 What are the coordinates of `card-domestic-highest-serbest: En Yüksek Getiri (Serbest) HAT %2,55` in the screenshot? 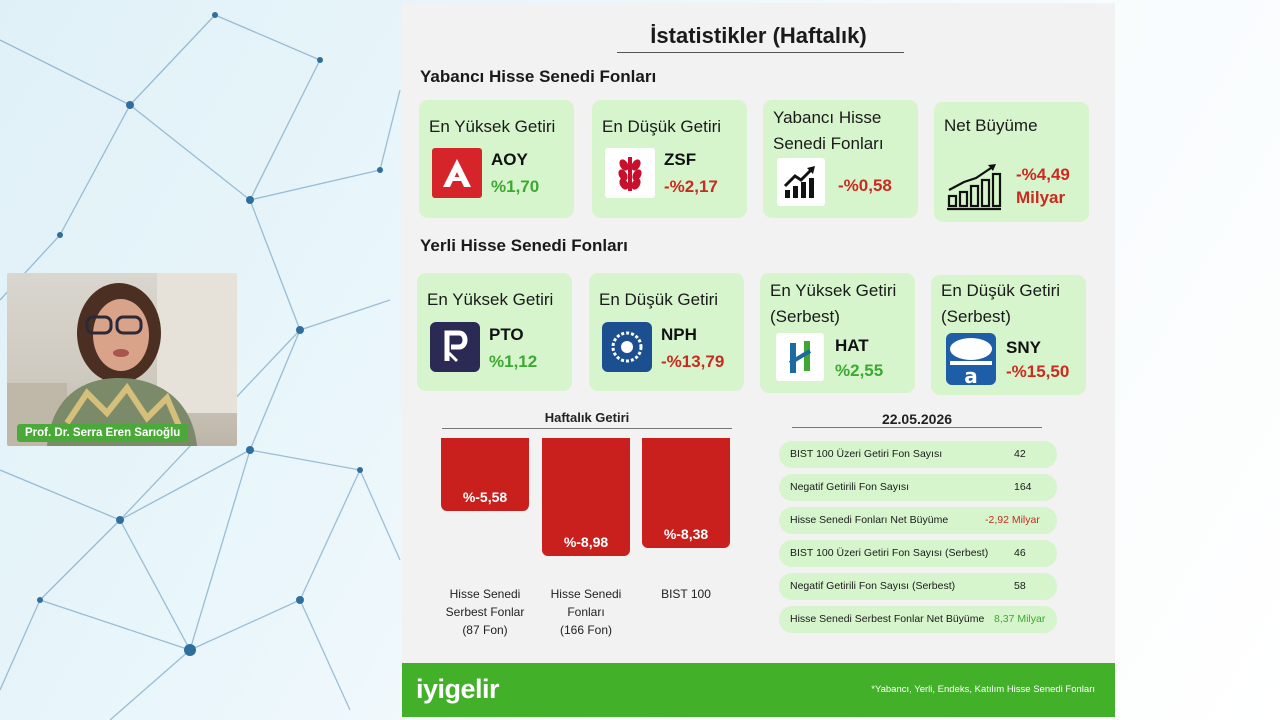 It's located at (837, 333).